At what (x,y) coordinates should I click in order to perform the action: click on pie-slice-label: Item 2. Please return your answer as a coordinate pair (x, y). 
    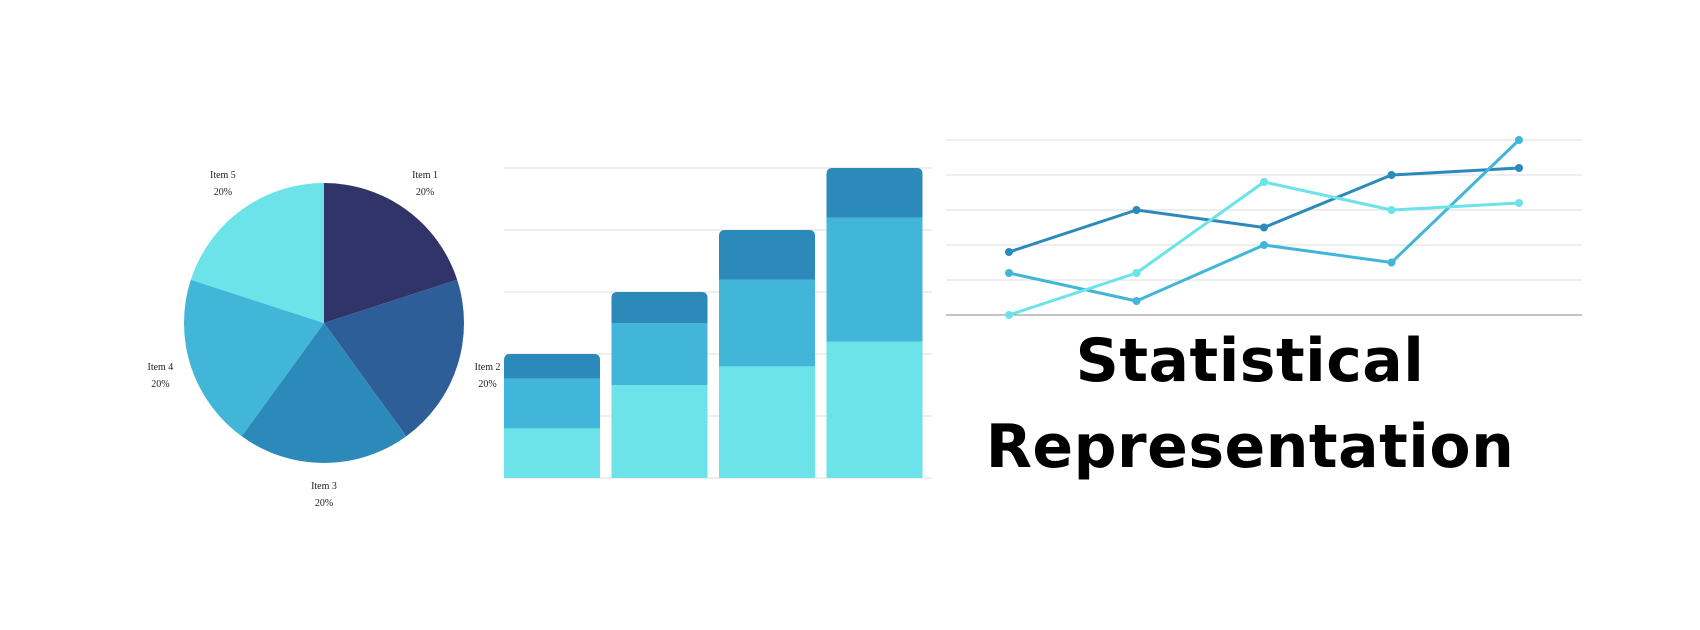
    Looking at the image, I should click on (488, 367).